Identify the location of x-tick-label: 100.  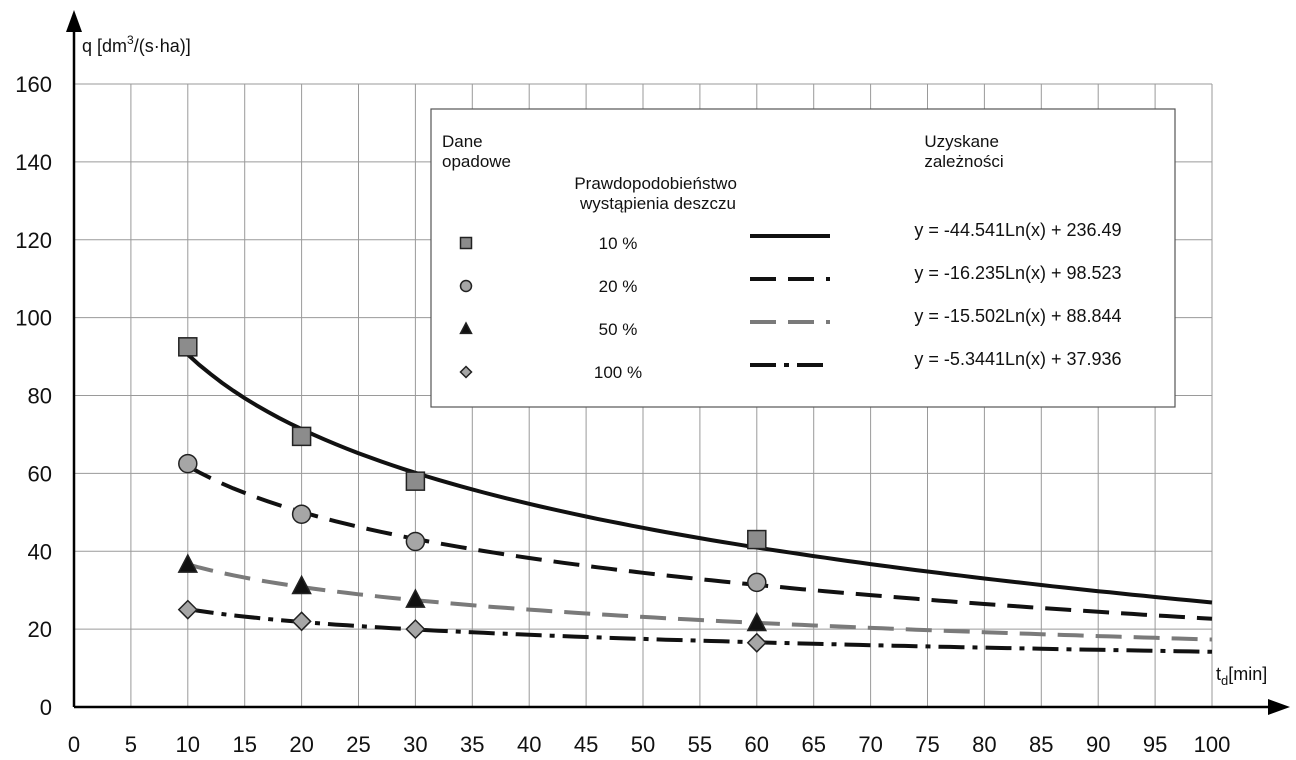
(1212, 744).